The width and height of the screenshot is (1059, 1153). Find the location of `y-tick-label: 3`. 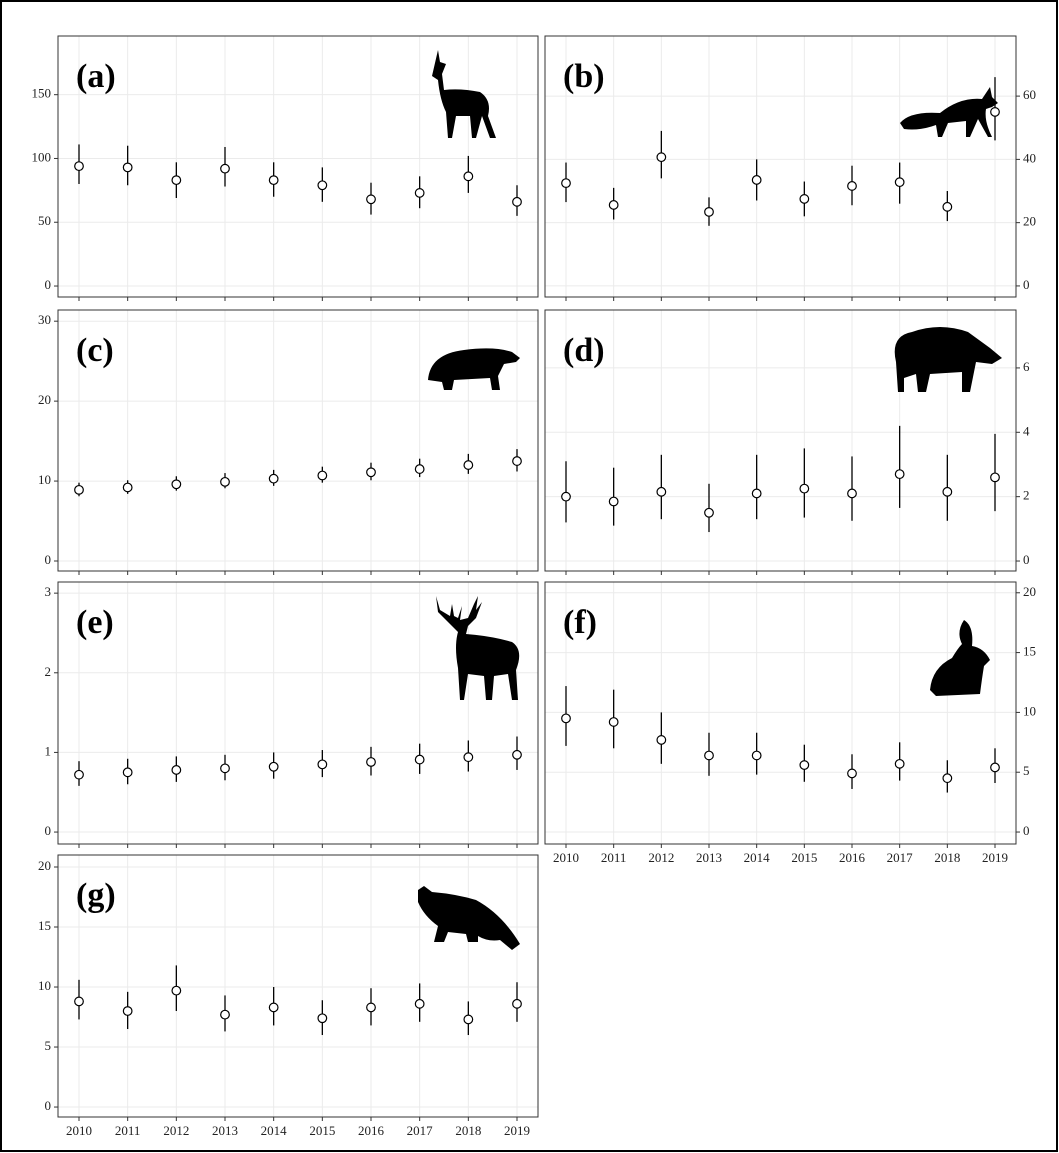

y-tick-label: 3 is located at coordinates (48, 591).